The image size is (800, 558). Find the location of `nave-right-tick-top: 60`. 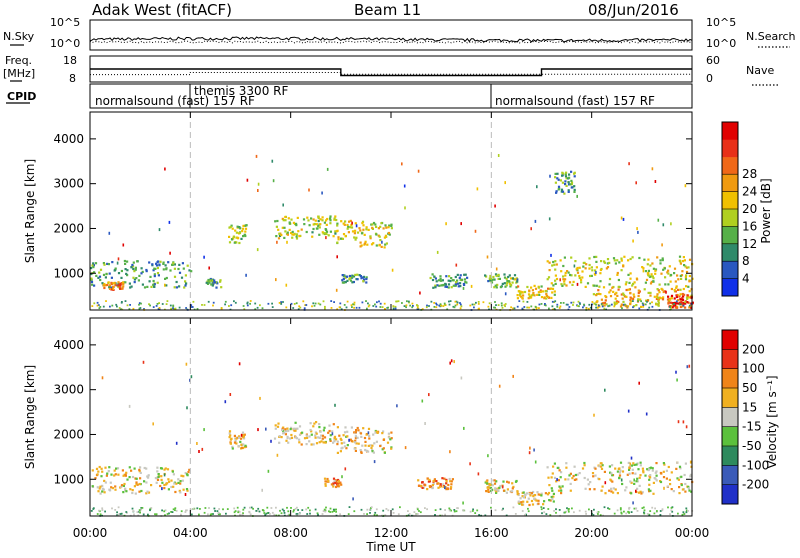

nave-right-tick-top: 60 is located at coordinates (713, 60).